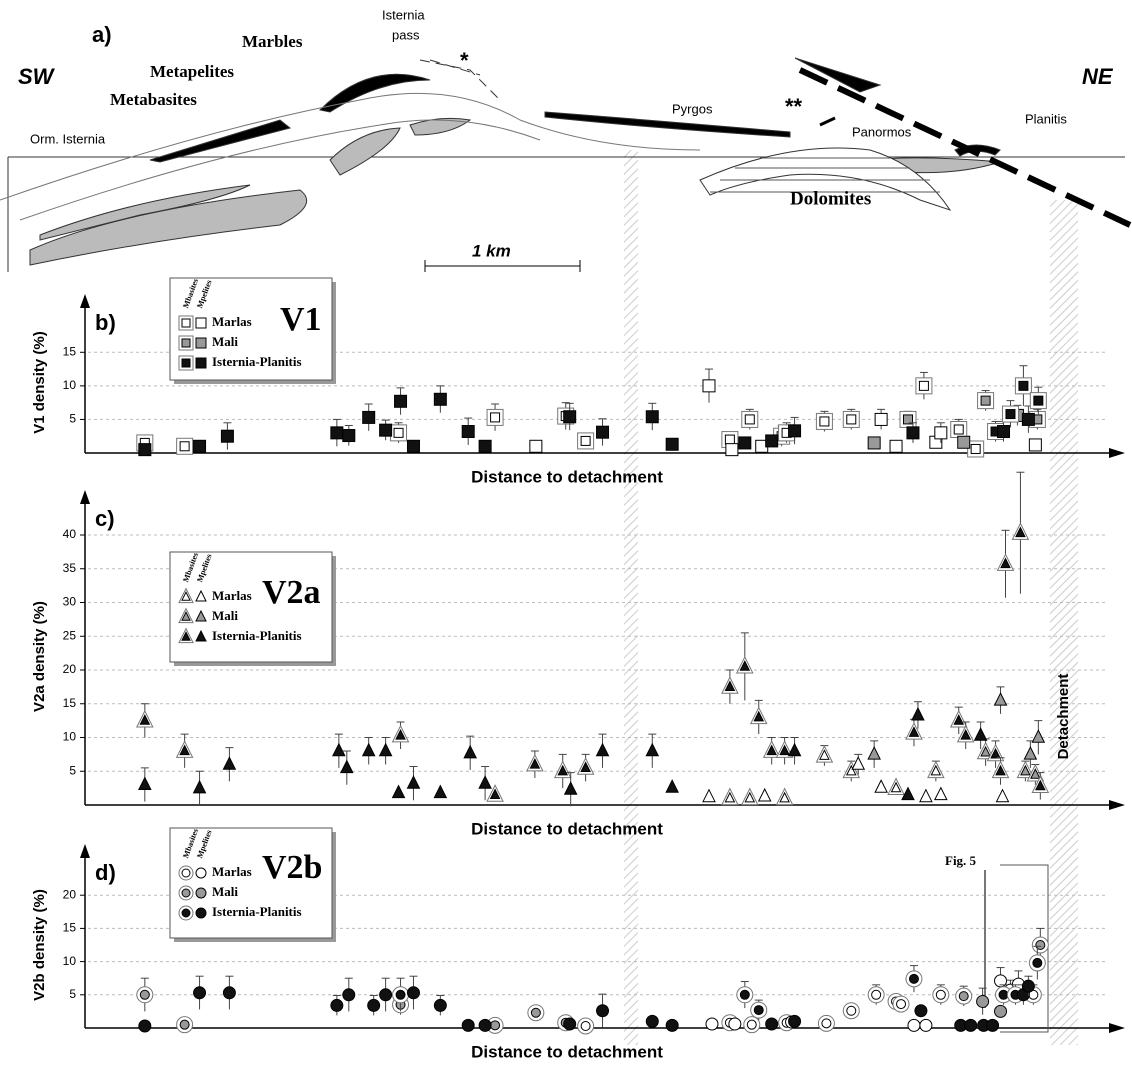 This screenshot has height=1076, width=1132. Describe the element at coordinates (1098, 76) in the screenshot. I see `ne-label: NE` at that location.